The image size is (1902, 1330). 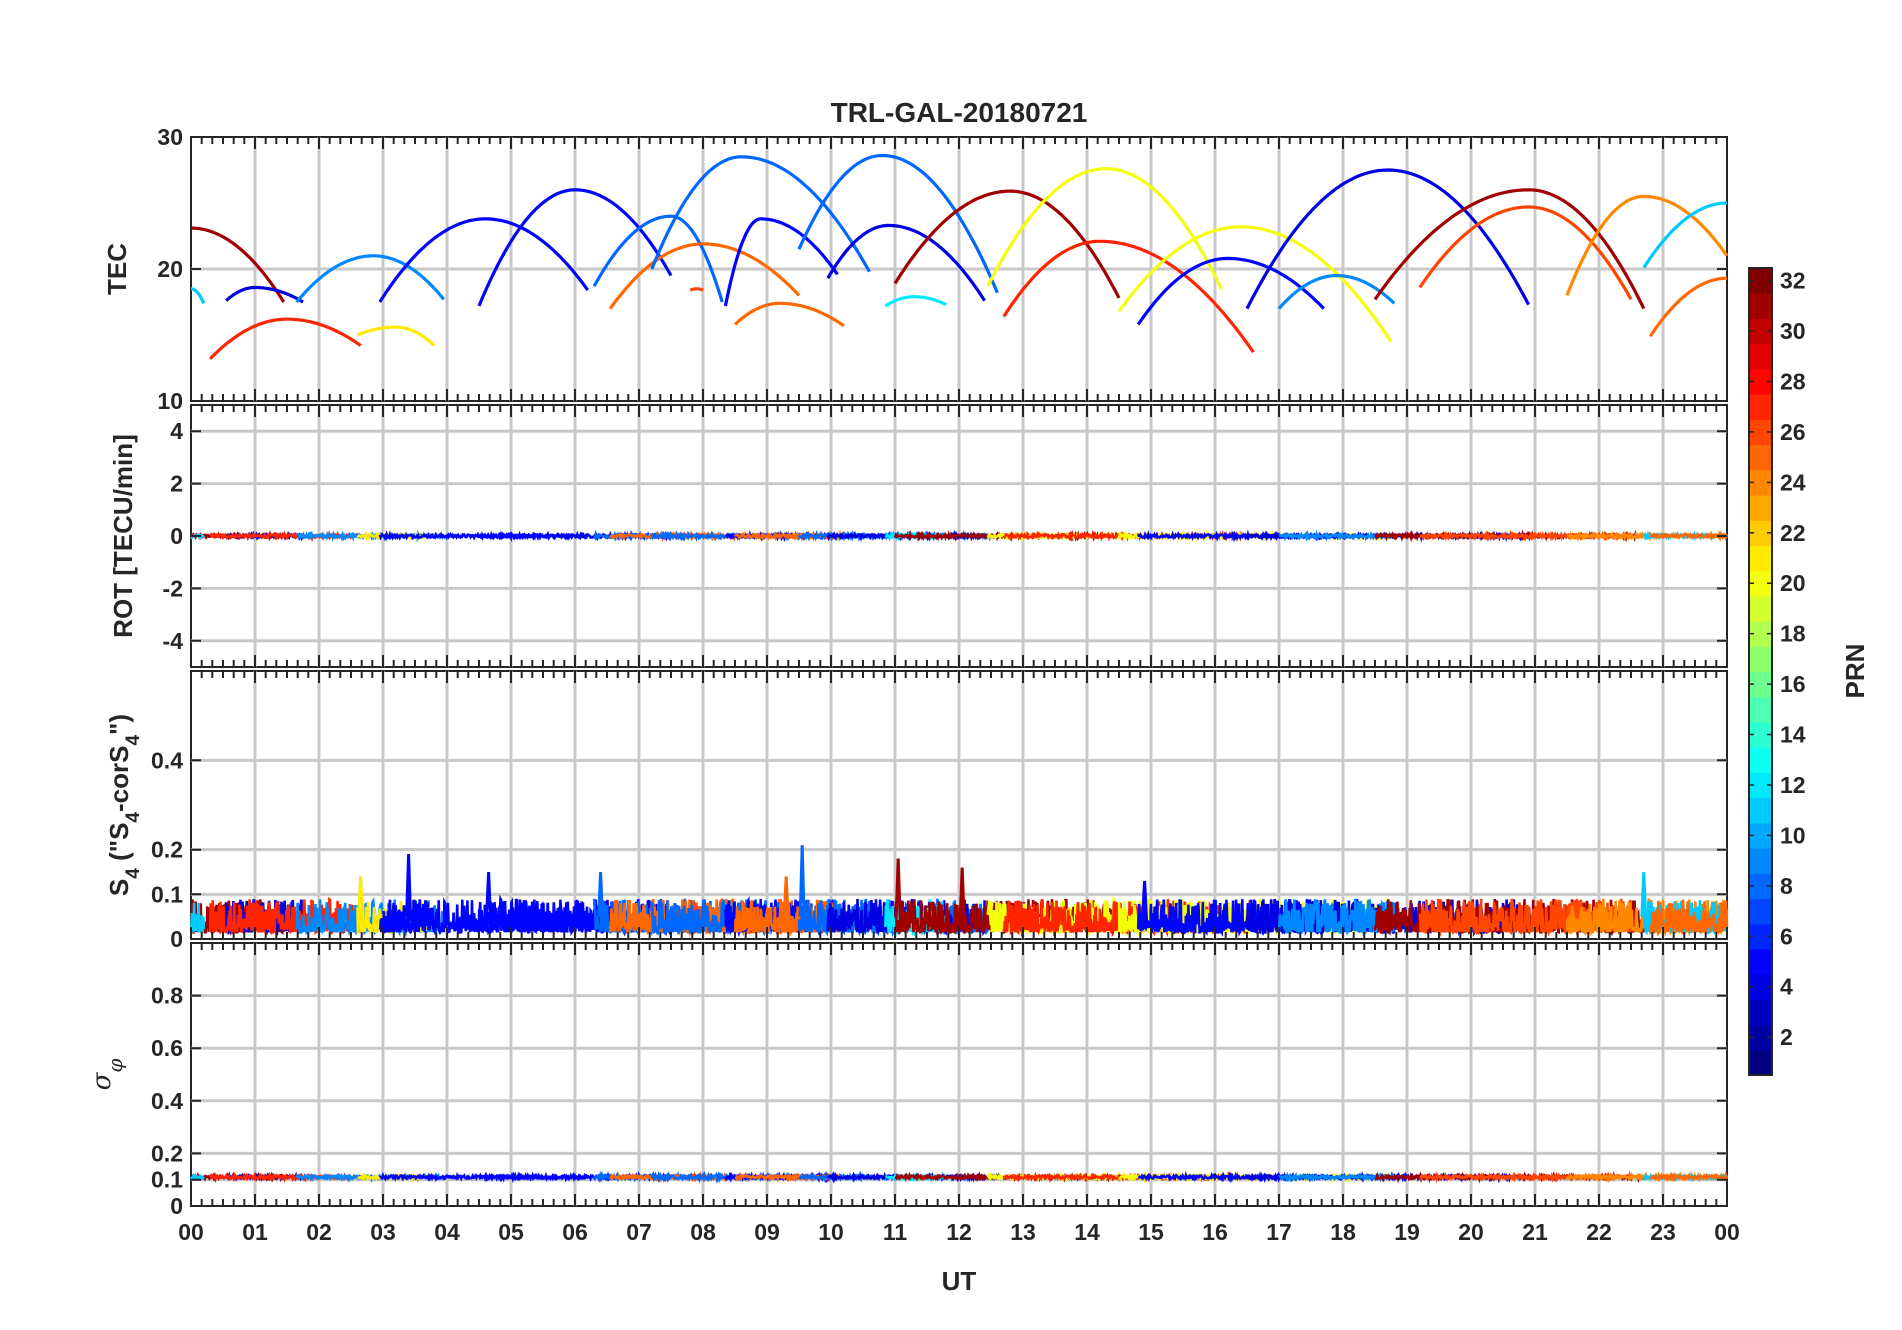 I want to click on rot-series, so click(x=959, y=536).